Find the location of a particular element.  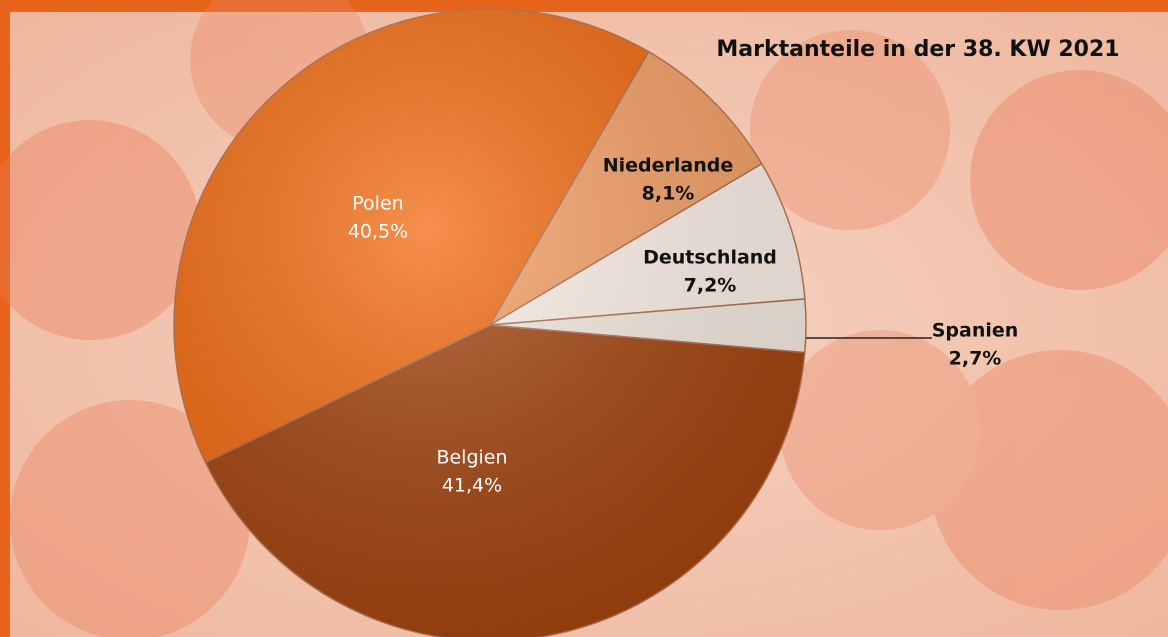

chart-title: Marktanteile in der 38. KW 2021 is located at coordinates (917, 49).